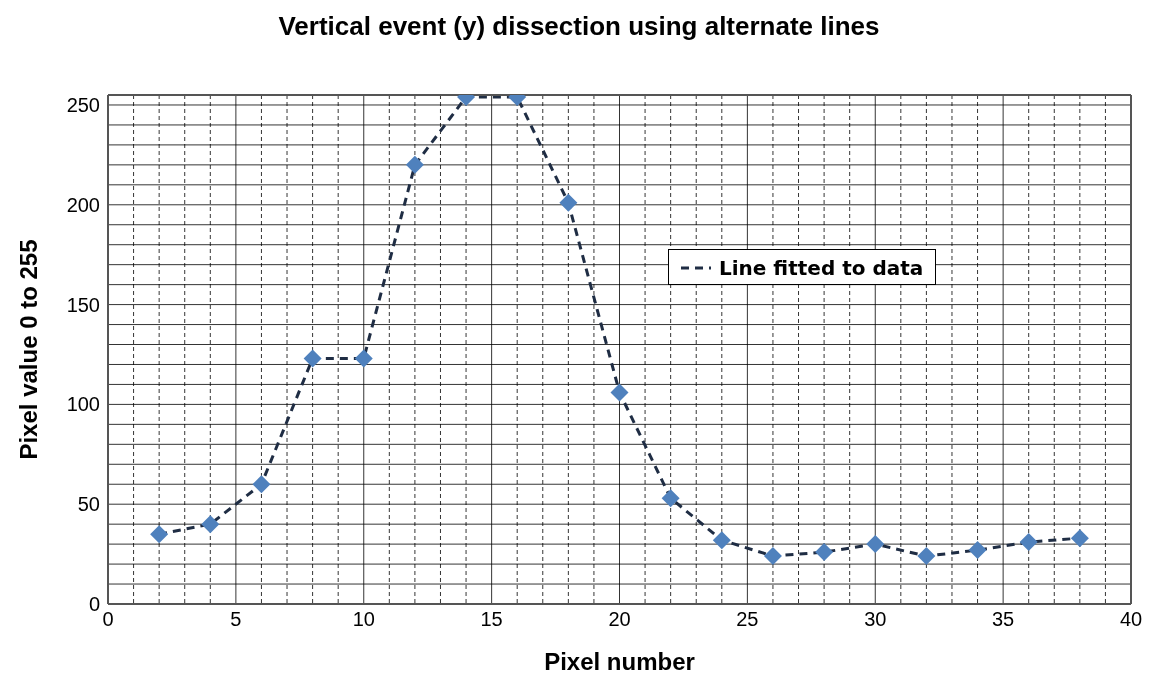 The height and width of the screenshot is (691, 1158). I want to click on y-tick-label: 250, so click(83, 105).